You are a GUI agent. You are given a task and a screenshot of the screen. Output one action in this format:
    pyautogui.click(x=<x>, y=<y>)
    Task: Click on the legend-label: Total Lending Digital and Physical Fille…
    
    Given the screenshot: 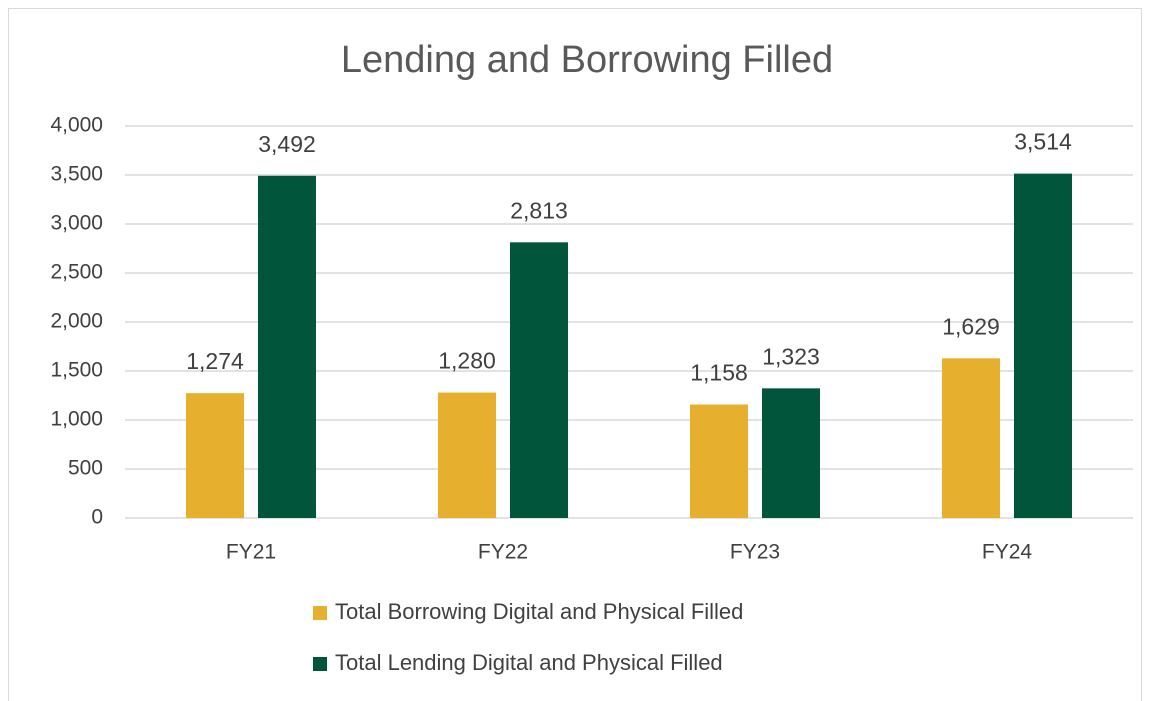 What is the action you would take?
    pyautogui.click(x=529, y=662)
    